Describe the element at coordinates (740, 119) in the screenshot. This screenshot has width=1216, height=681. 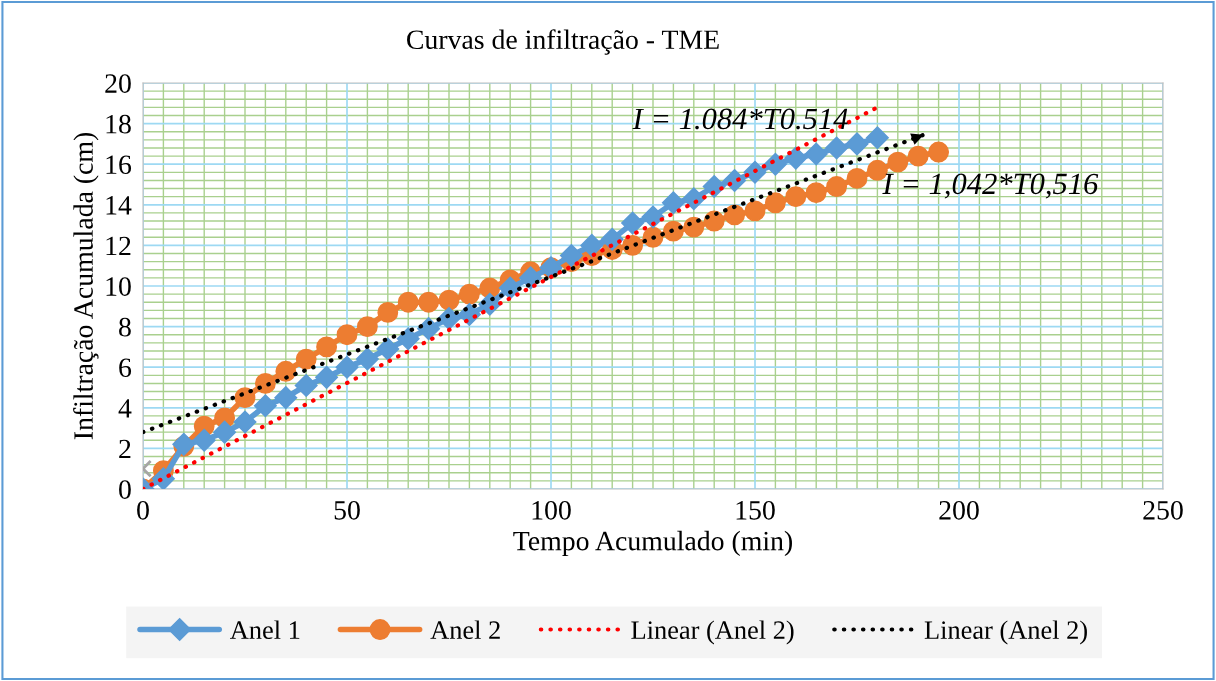
I see `annotation: I = 1.084*T0.514` at that location.